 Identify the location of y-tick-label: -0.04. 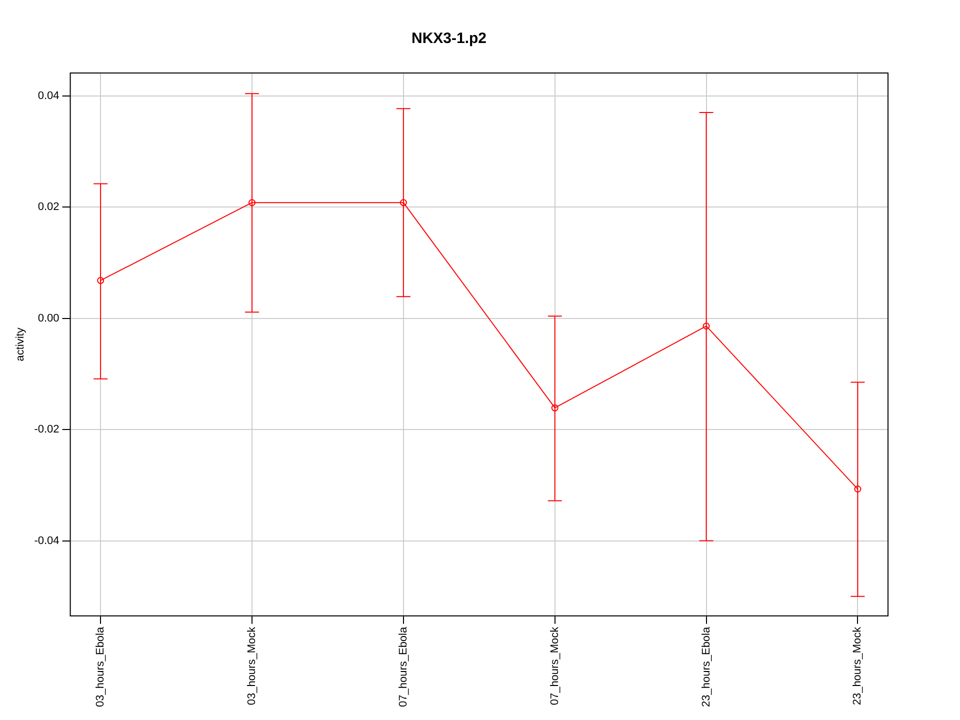
(47, 540).